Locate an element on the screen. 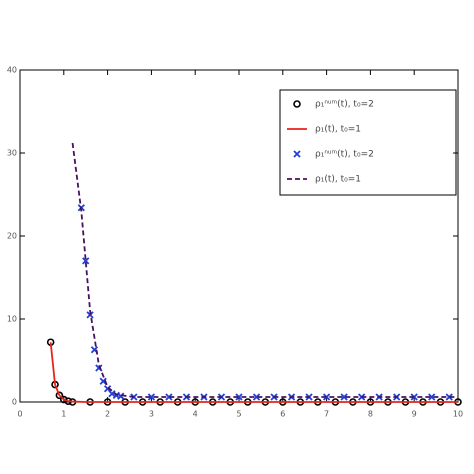 This screenshot has width=474, height=474. x-tick-label: 3 is located at coordinates (151, 414).